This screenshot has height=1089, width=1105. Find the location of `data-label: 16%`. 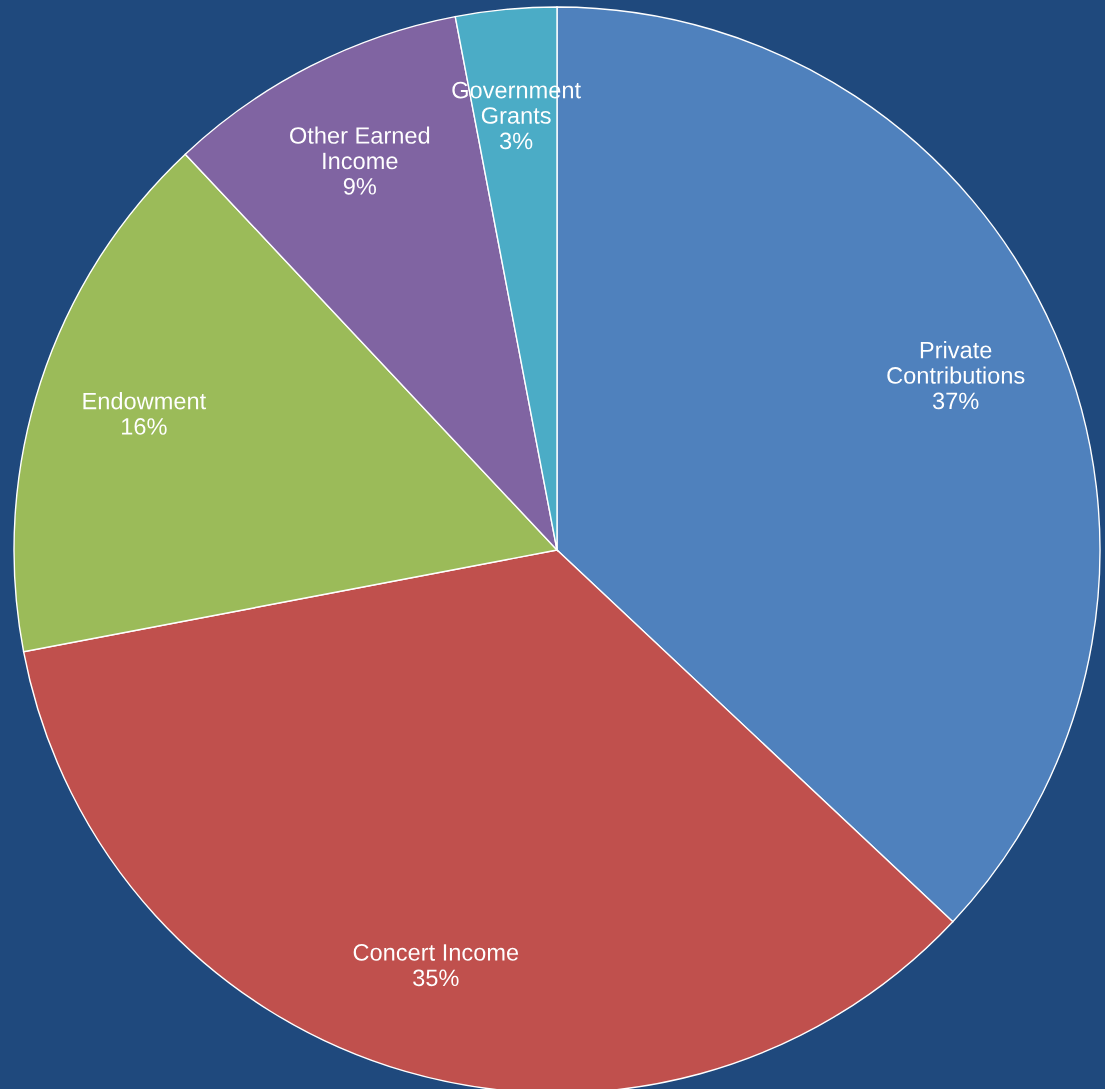

data-label: 16% is located at coordinates (144, 426).